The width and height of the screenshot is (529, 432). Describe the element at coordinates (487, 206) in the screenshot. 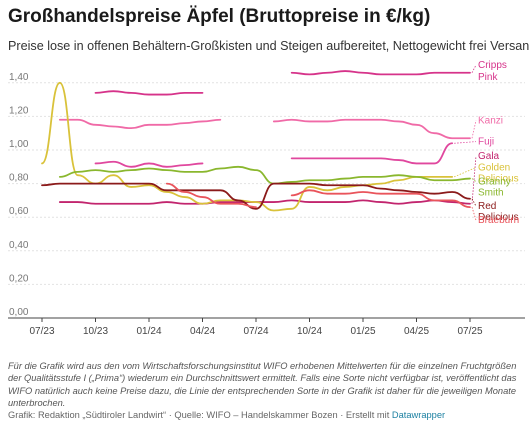

I see `series-label: Red` at that location.